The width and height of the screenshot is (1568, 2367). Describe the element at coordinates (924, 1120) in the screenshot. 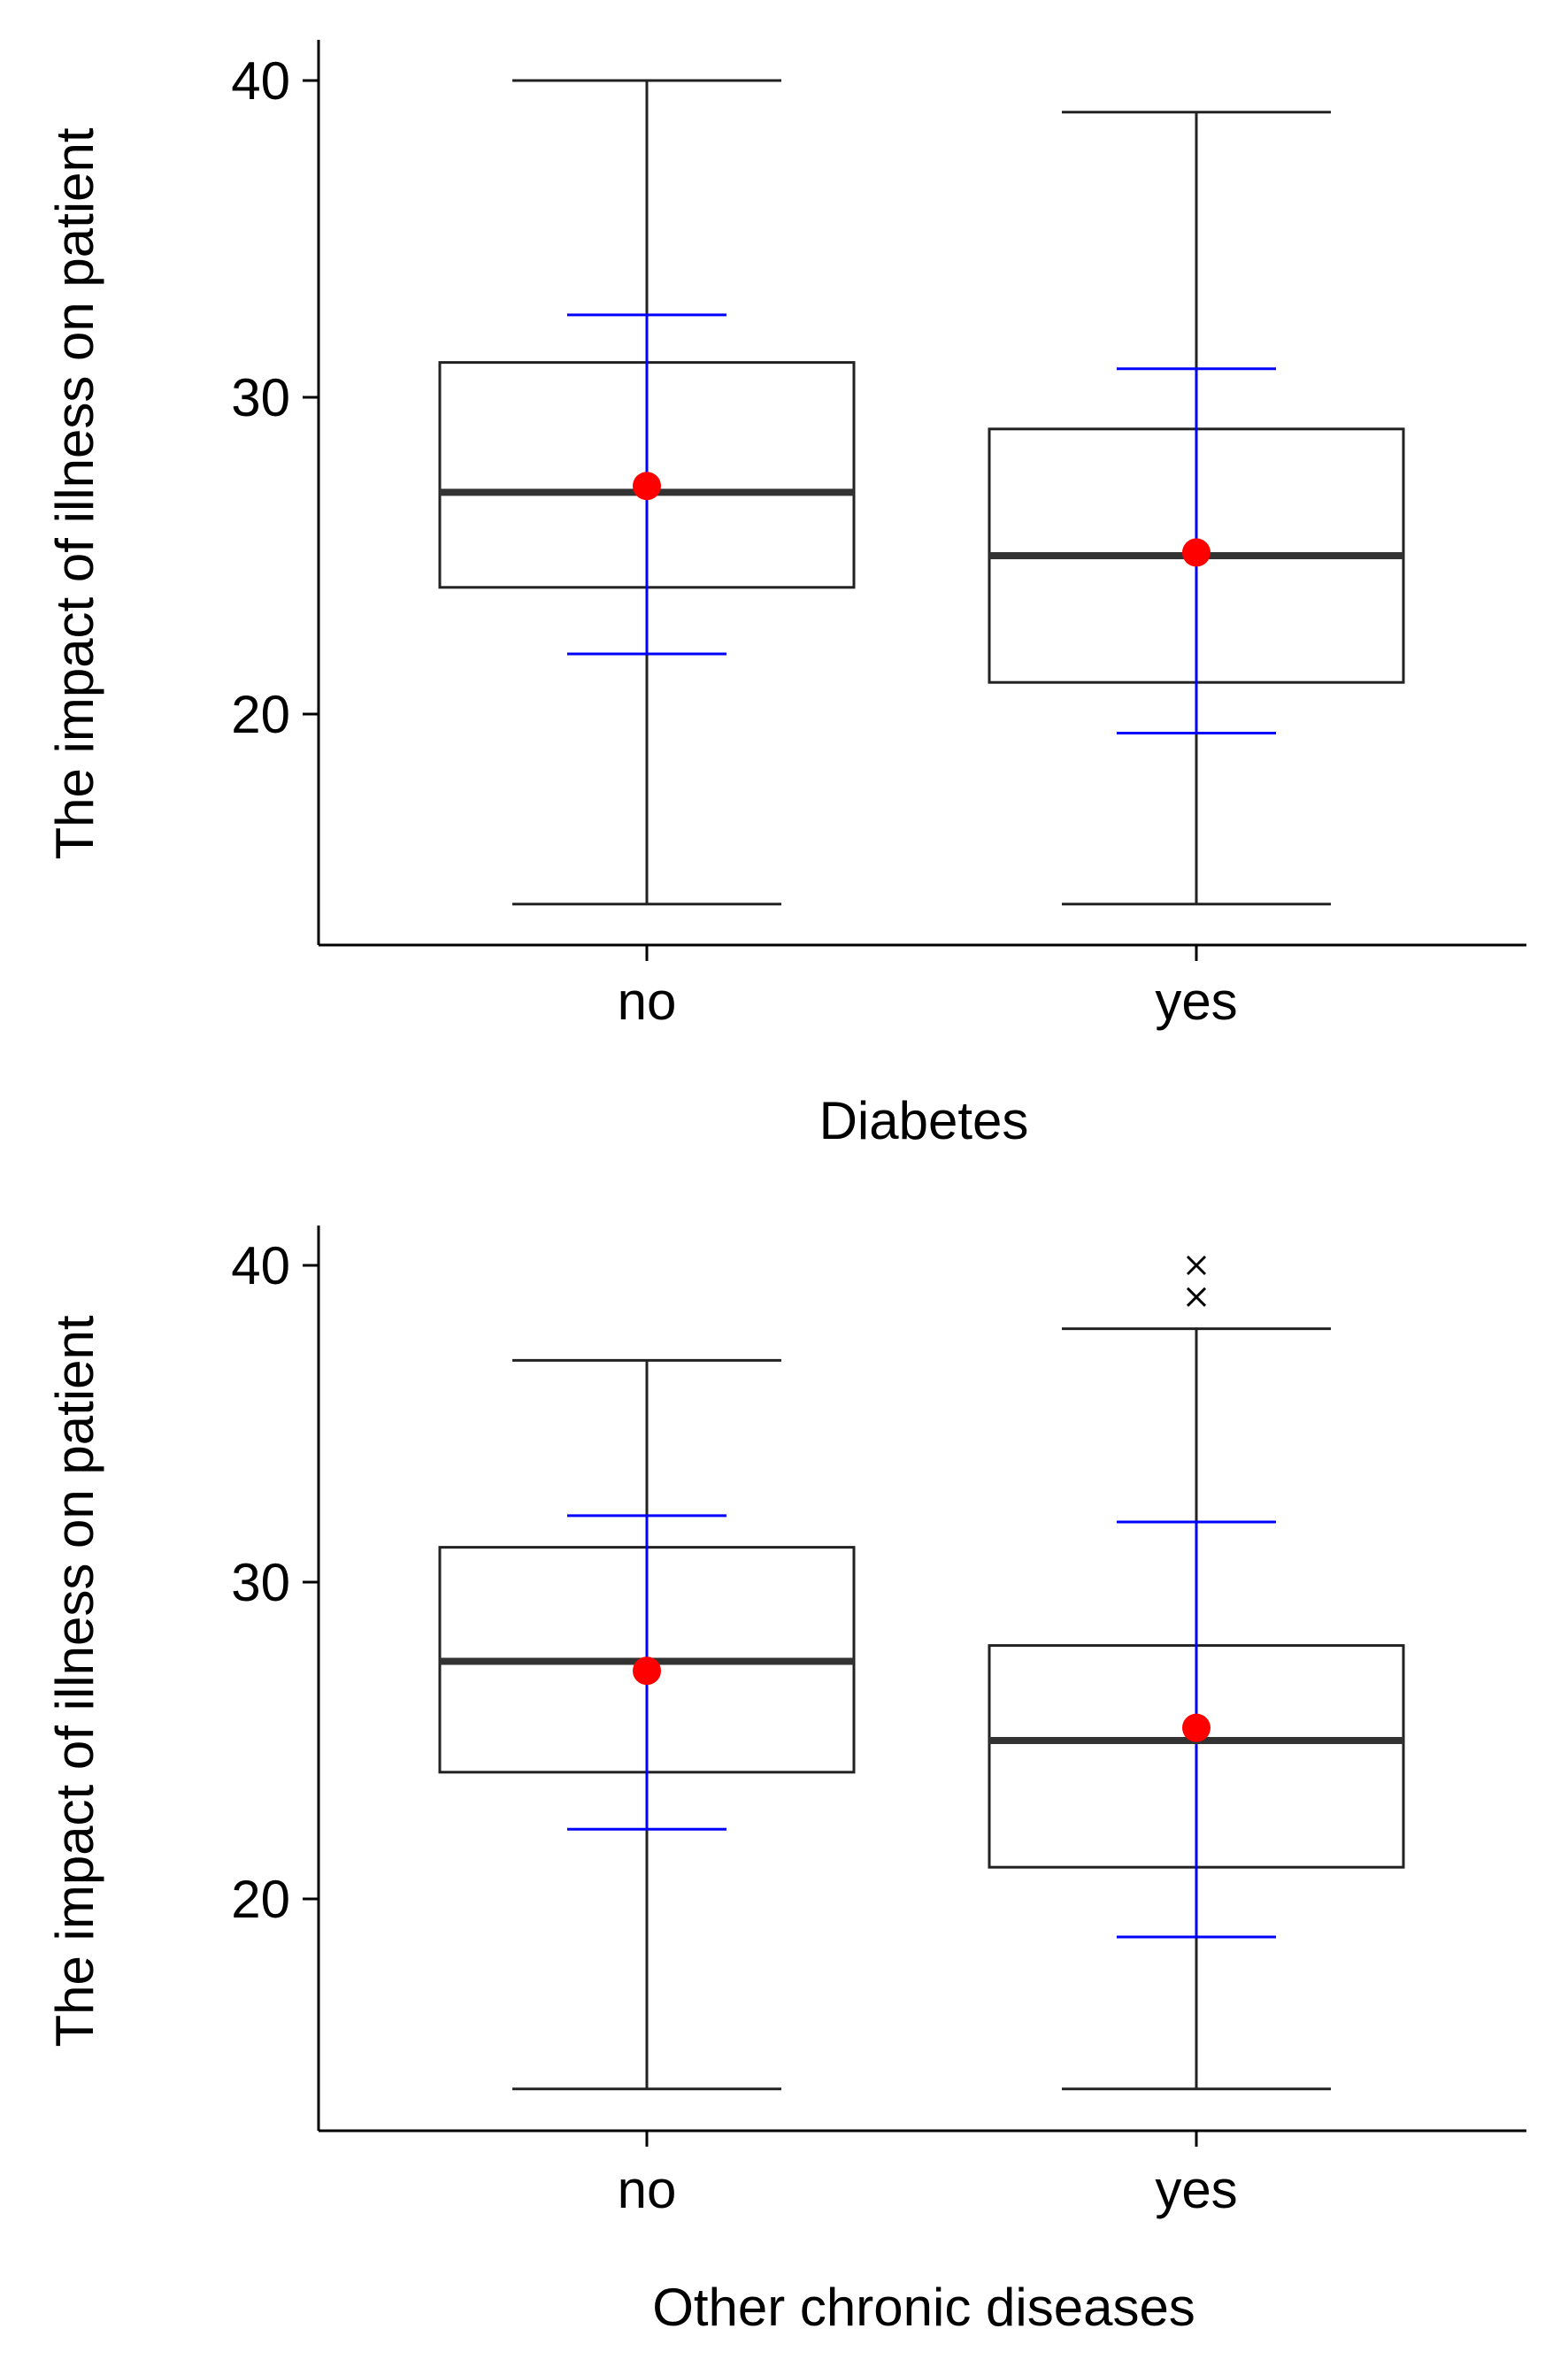

I see `x-axis-title: Diabetes` at that location.